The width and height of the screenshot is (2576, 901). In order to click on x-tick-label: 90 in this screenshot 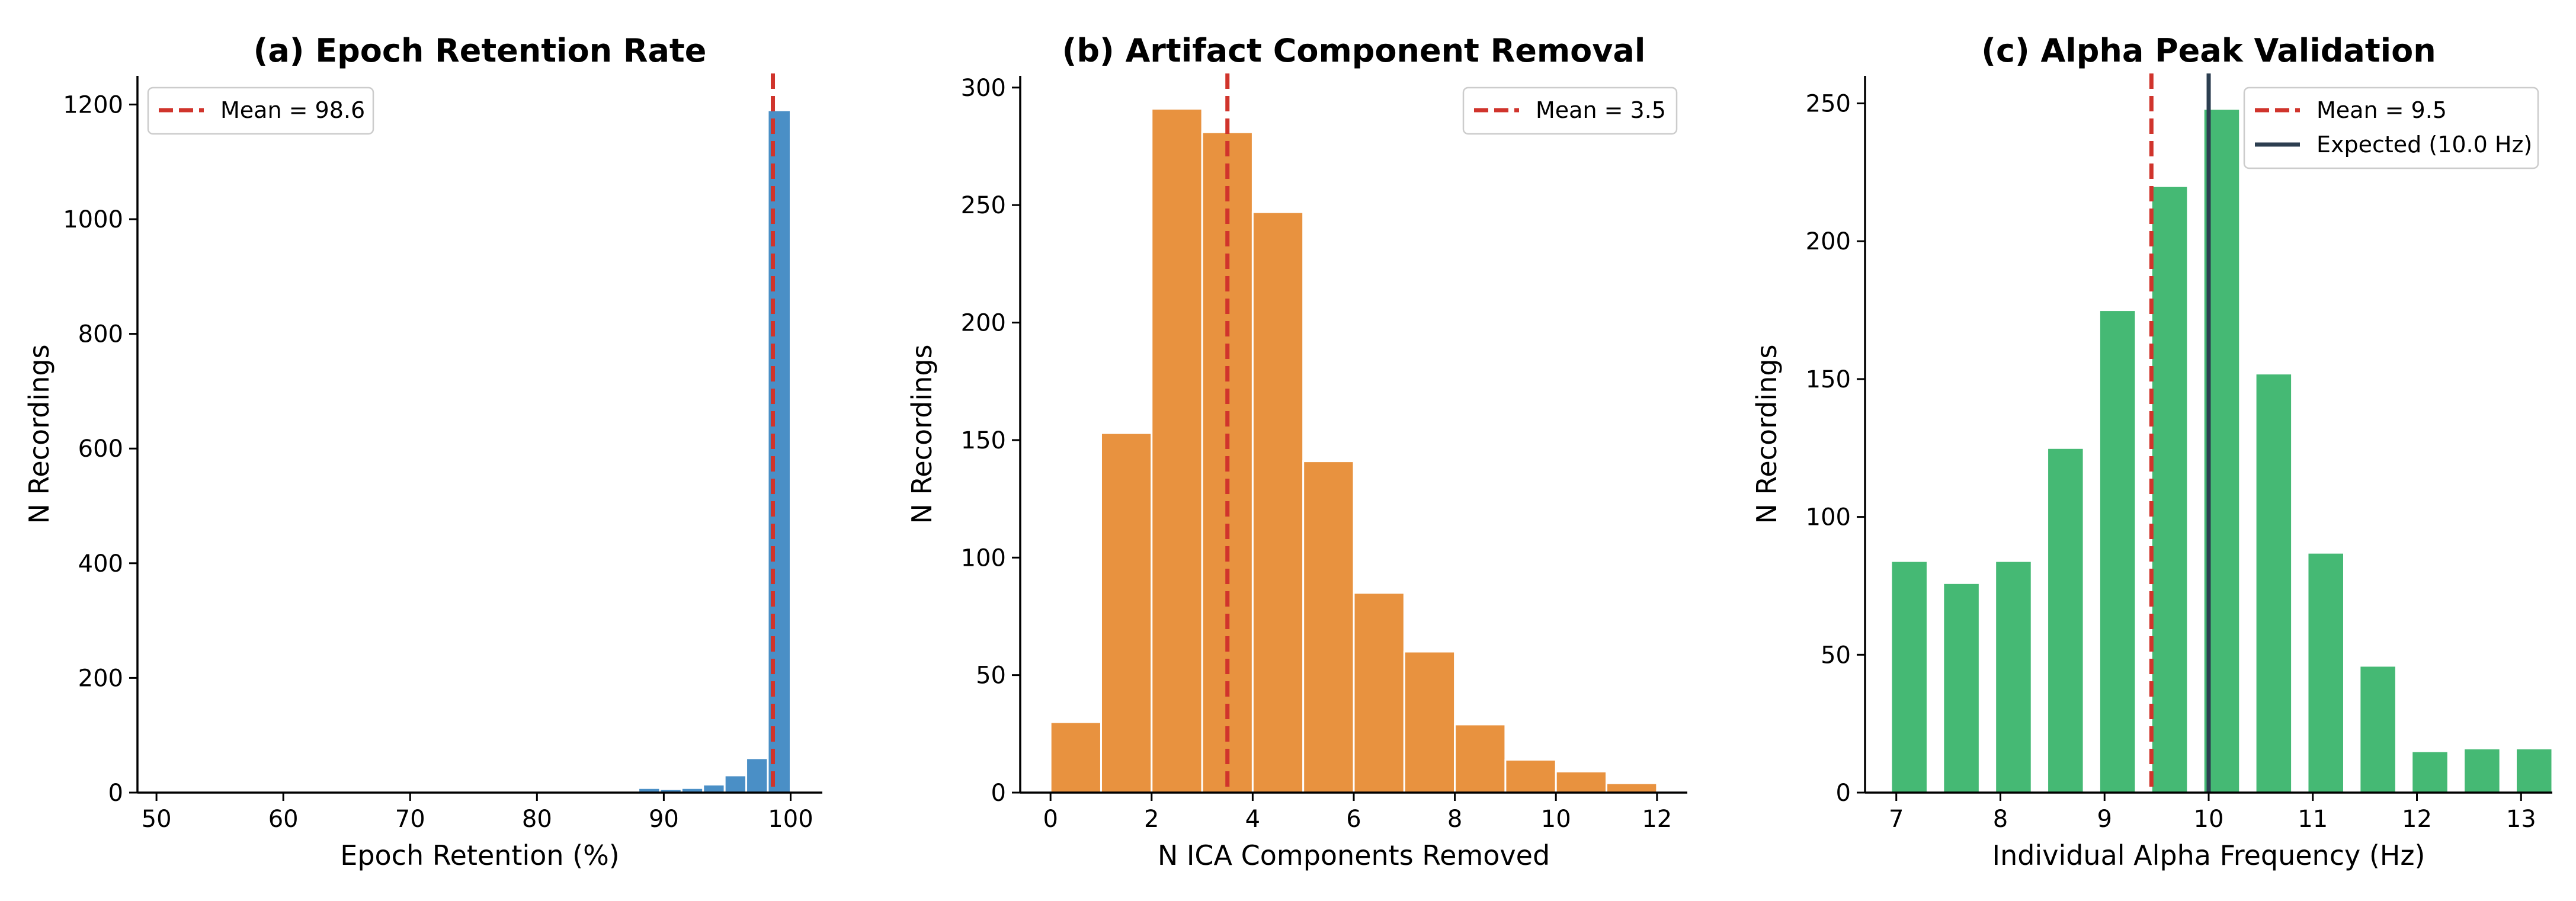, I will do `click(664, 819)`.